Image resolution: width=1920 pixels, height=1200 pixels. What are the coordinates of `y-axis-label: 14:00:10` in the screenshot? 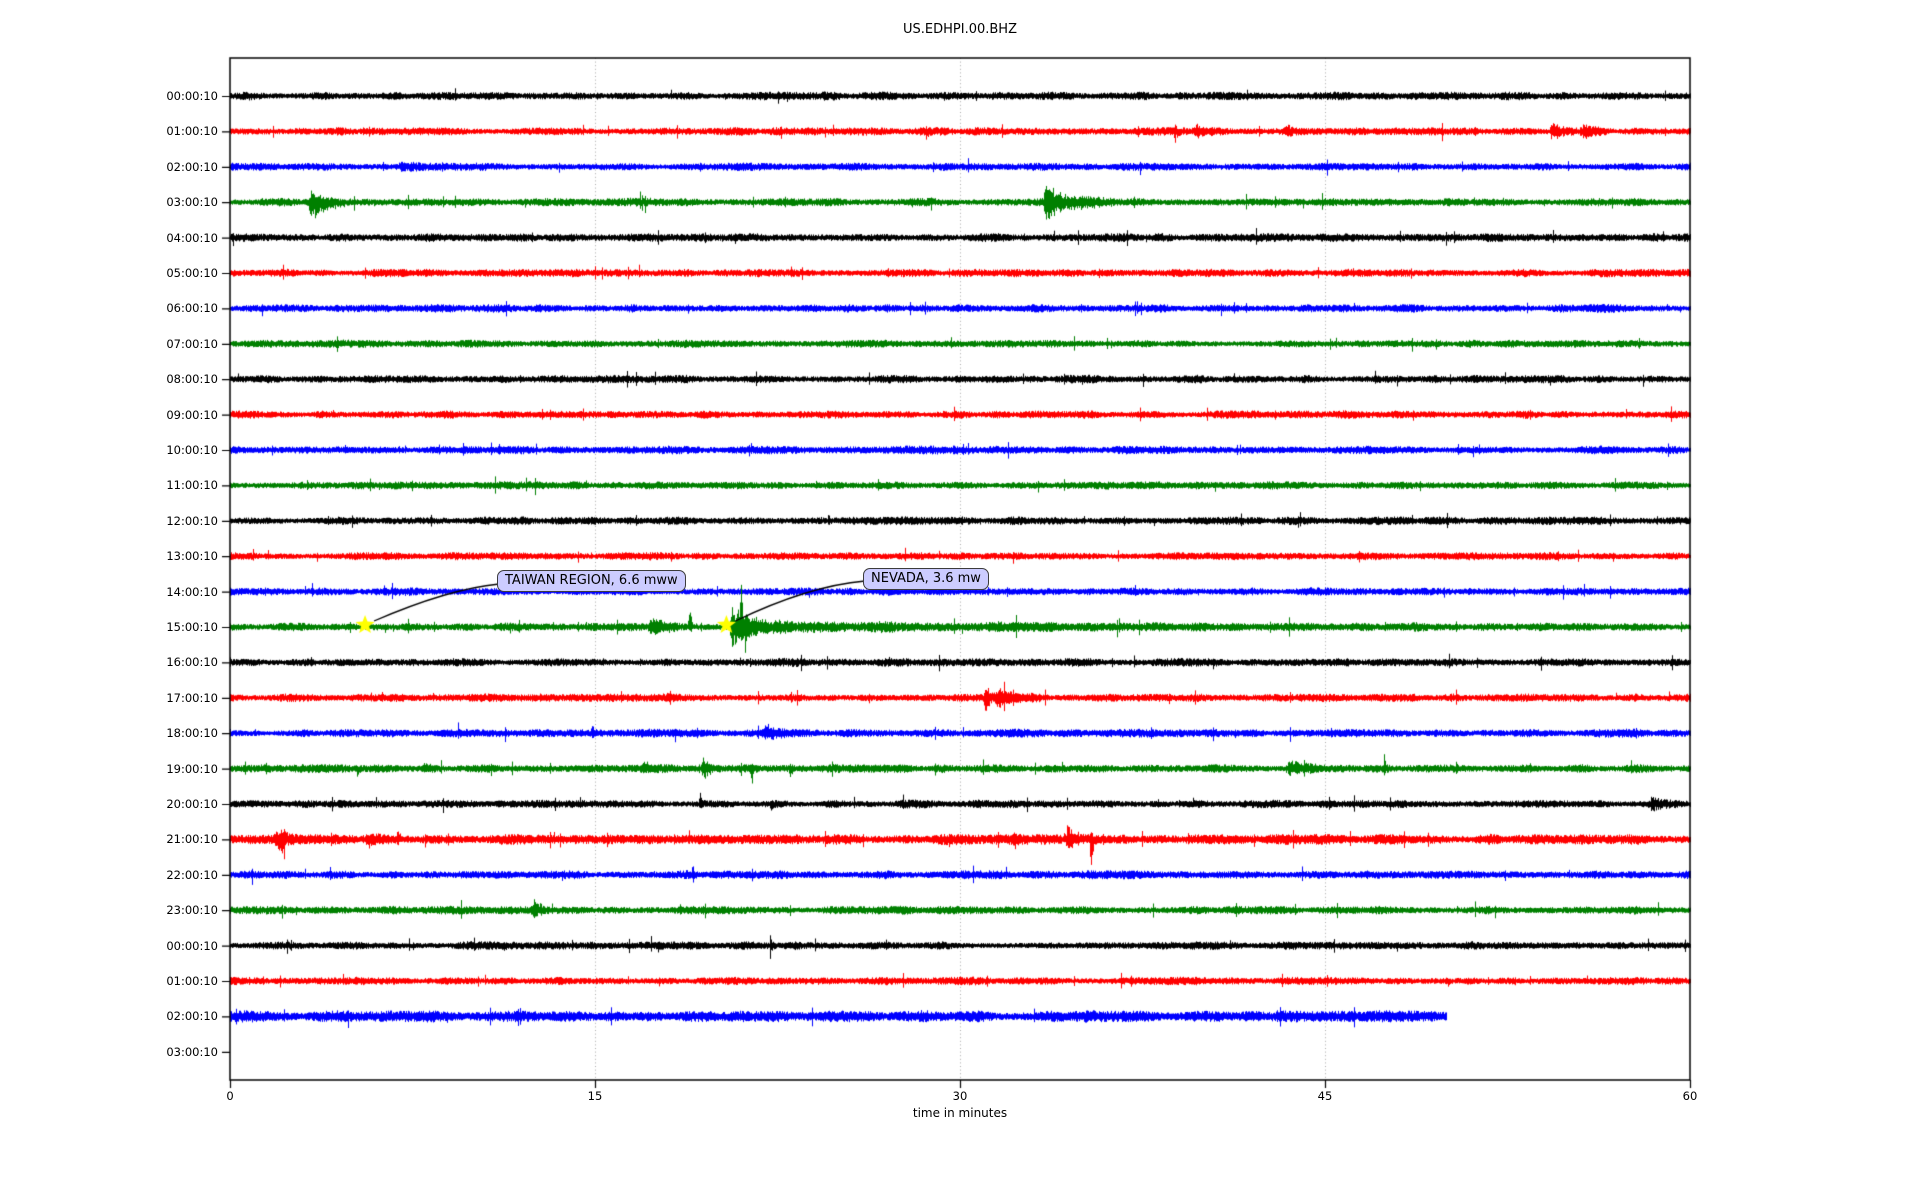 It's located at (192, 591).